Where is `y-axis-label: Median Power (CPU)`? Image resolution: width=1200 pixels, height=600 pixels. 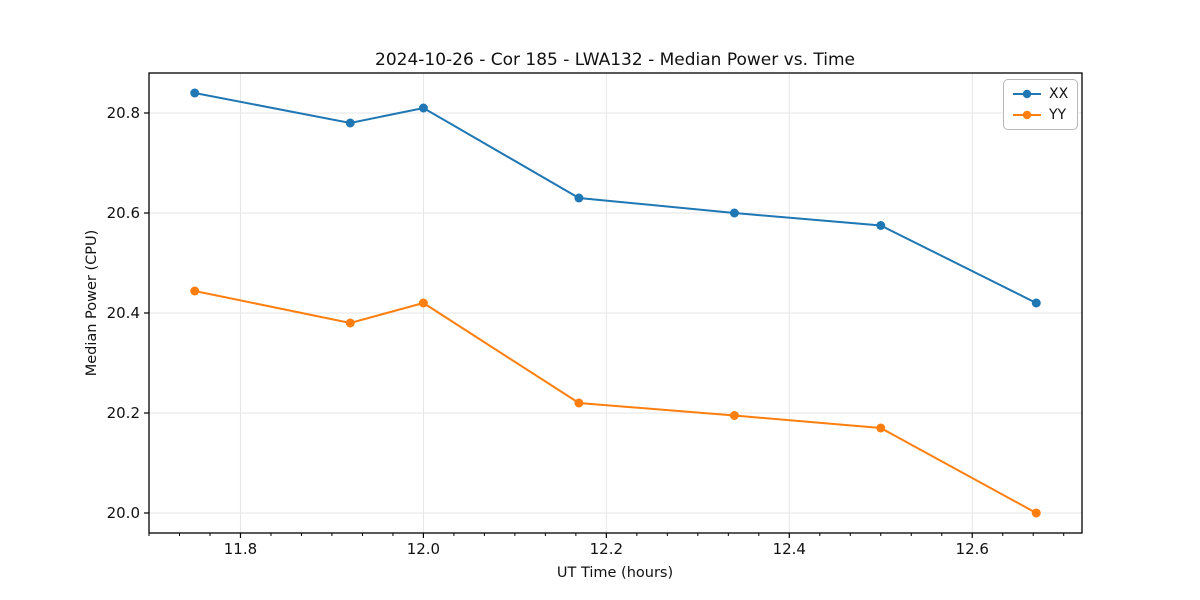
y-axis-label: Median Power (CPU) is located at coordinates (92, 303).